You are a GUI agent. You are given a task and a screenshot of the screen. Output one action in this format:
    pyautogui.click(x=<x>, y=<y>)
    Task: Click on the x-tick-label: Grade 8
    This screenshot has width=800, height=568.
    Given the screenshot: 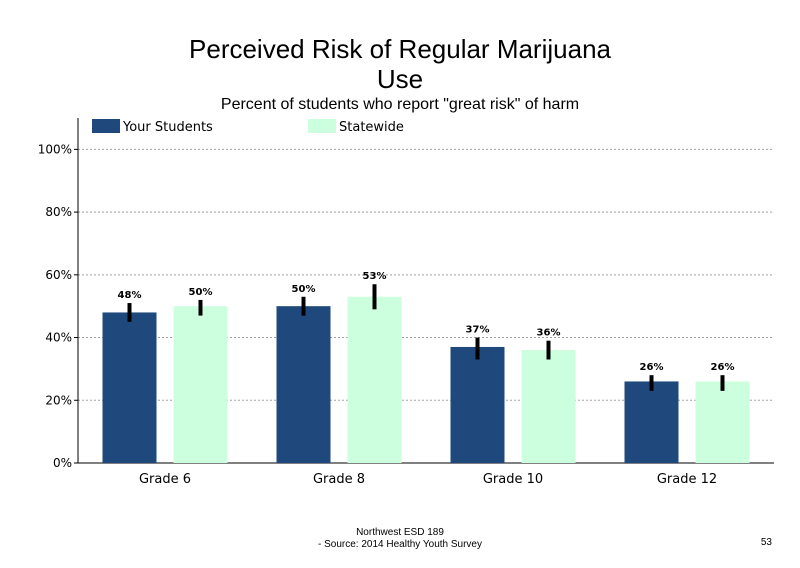 What is the action you would take?
    pyautogui.click(x=339, y=479)
    